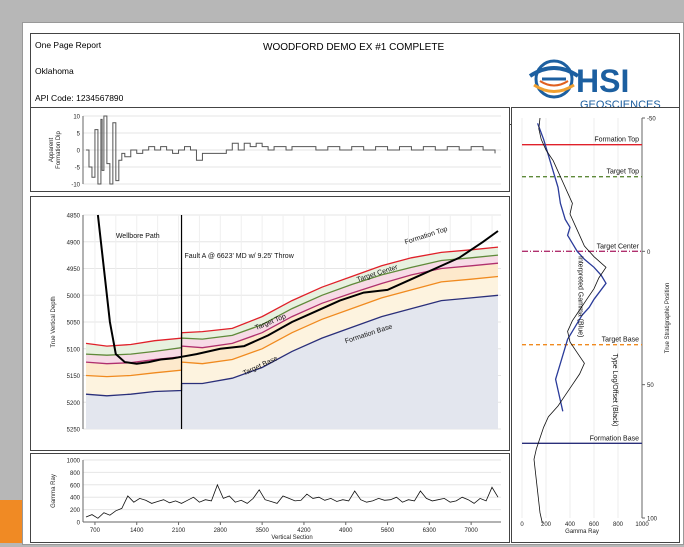 The width and height of the screenshot is (684, 547). Describe the element at coordinates (78, 169) in the screenshot. I see `y-tick-label: -5` at that location.